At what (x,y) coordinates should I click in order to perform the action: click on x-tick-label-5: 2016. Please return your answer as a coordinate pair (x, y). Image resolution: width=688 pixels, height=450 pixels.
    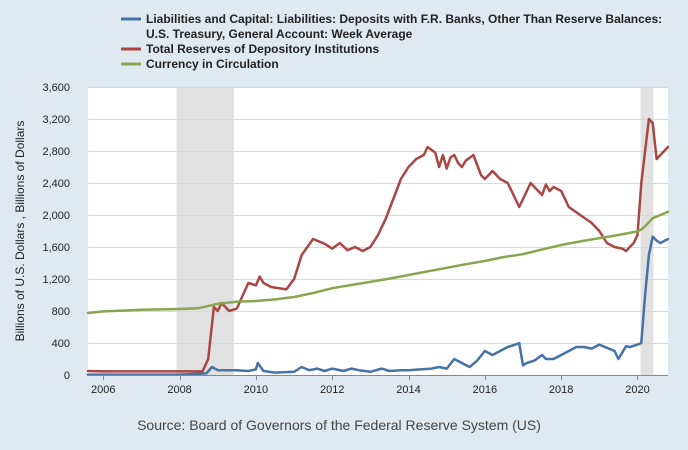
    Looking at the image, I should click on (485, 390).